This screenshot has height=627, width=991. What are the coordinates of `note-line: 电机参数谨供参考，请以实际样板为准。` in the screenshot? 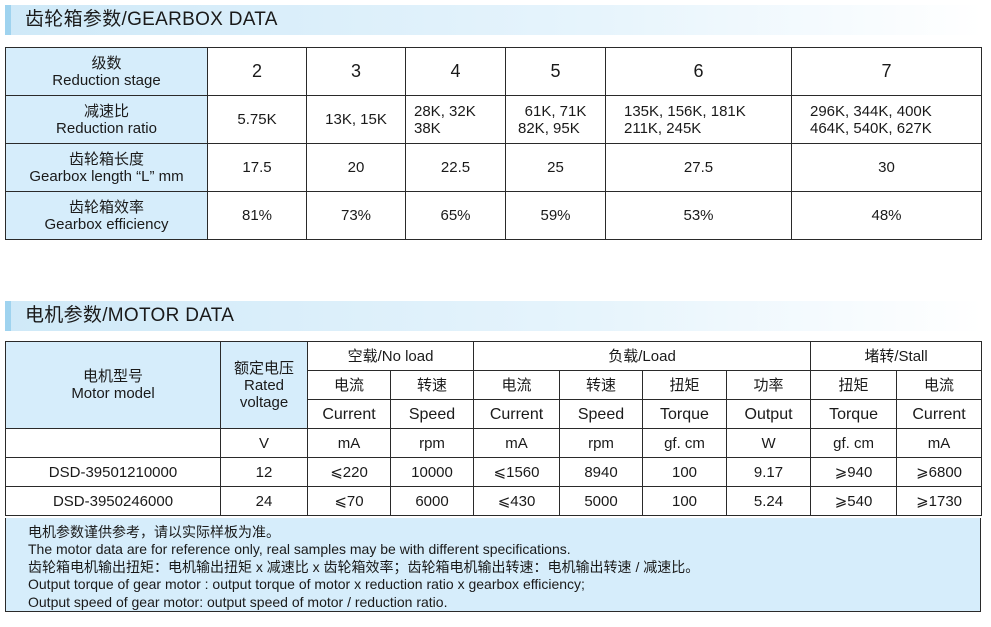 It's located at (154, 532).